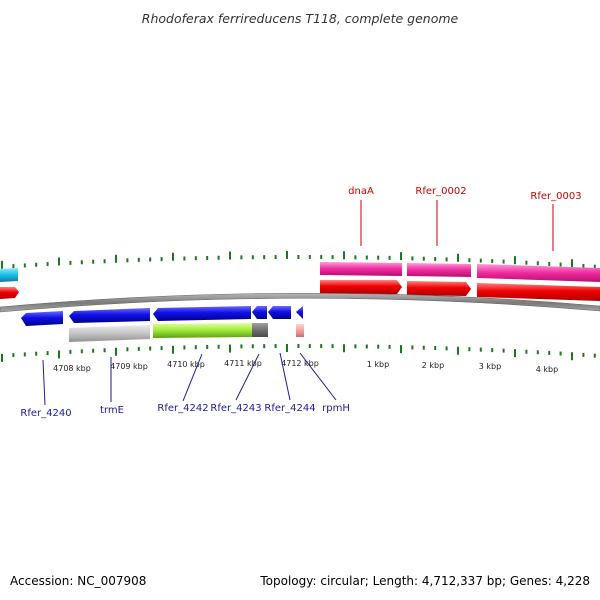 The height and width of the screenshot is (600, 600). Describe the element at coordinates (78, 581) in the screenshot. I see `accession-text: Accession: NC_007908` at that location.